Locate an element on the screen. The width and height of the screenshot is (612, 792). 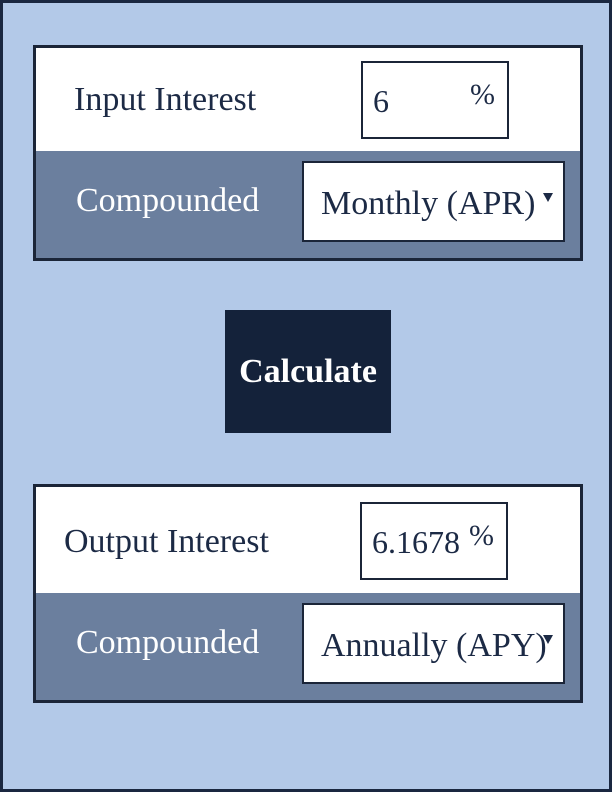
output-interest-value: 6.1678 is located at coordinates (416, 542).